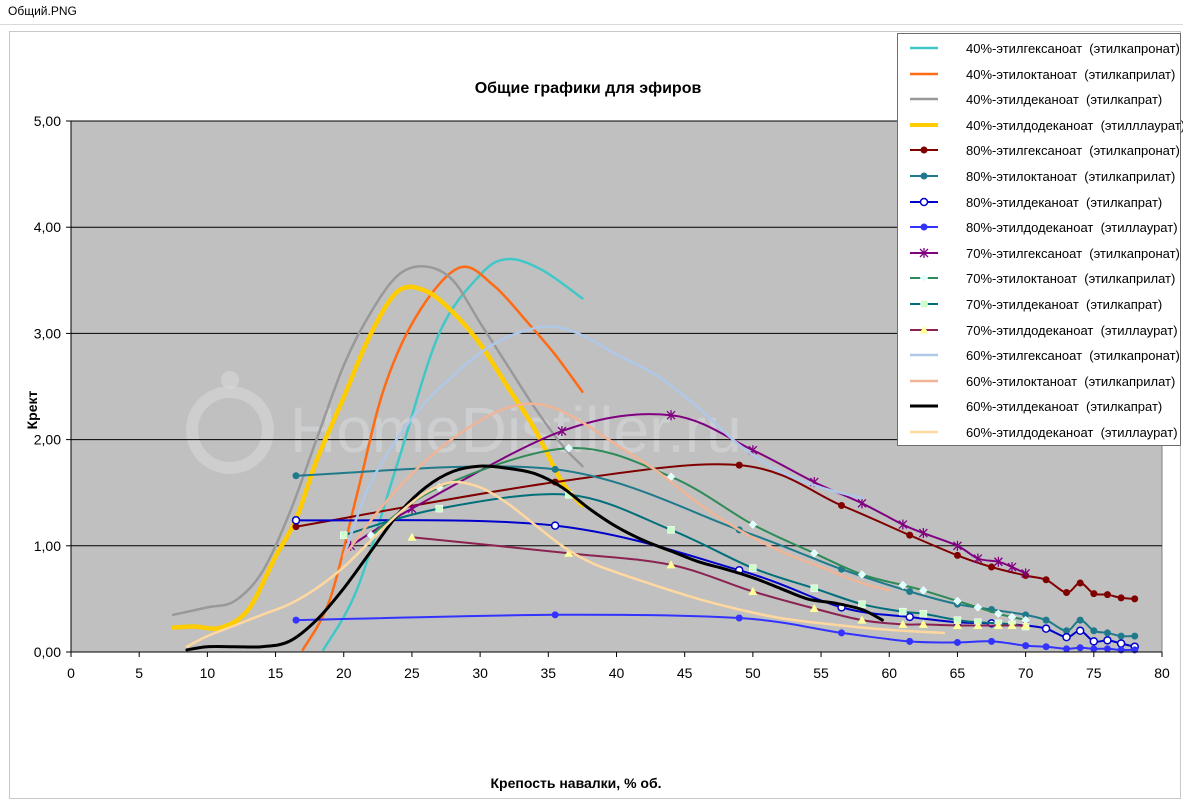 Image resolution: width=1183 pixels, height=800 pixels. Describe the element at coordinates (549, 673) in the screenshot. I see `x-tick-label: 35` at that location.